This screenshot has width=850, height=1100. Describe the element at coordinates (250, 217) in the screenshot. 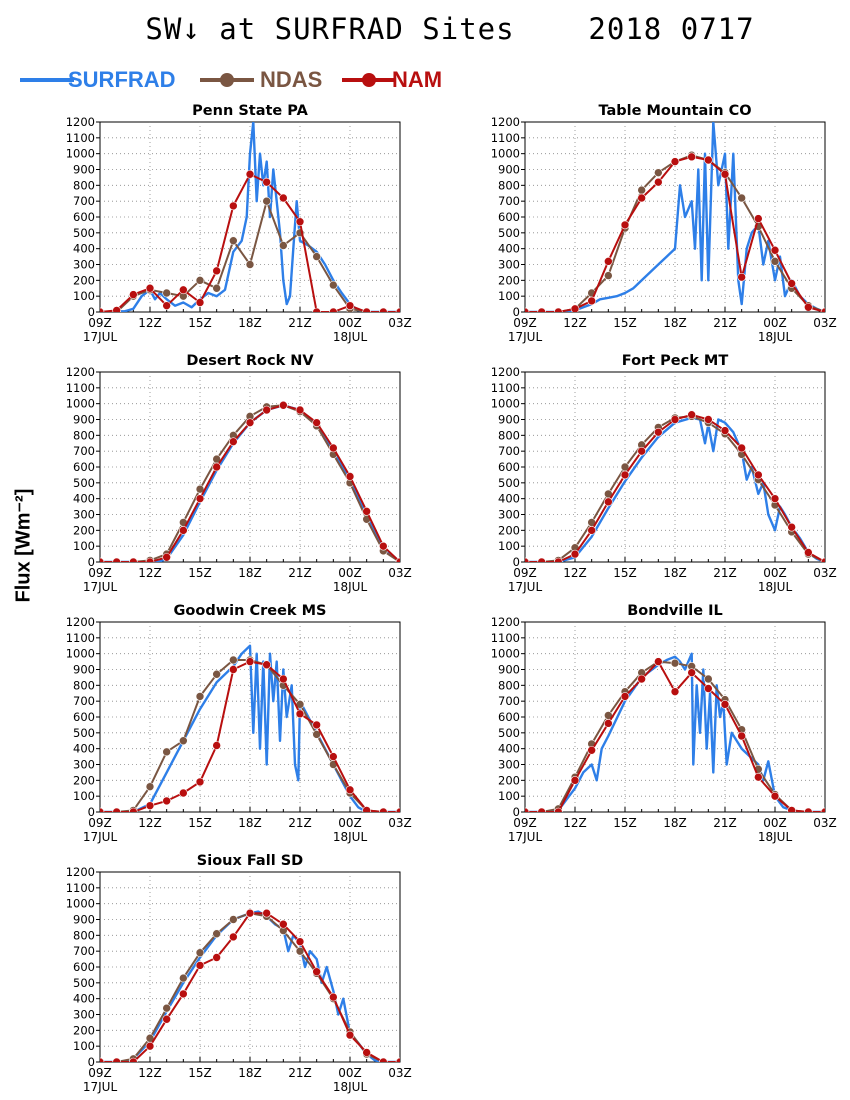

I see `series-line-surfrad` at that location.